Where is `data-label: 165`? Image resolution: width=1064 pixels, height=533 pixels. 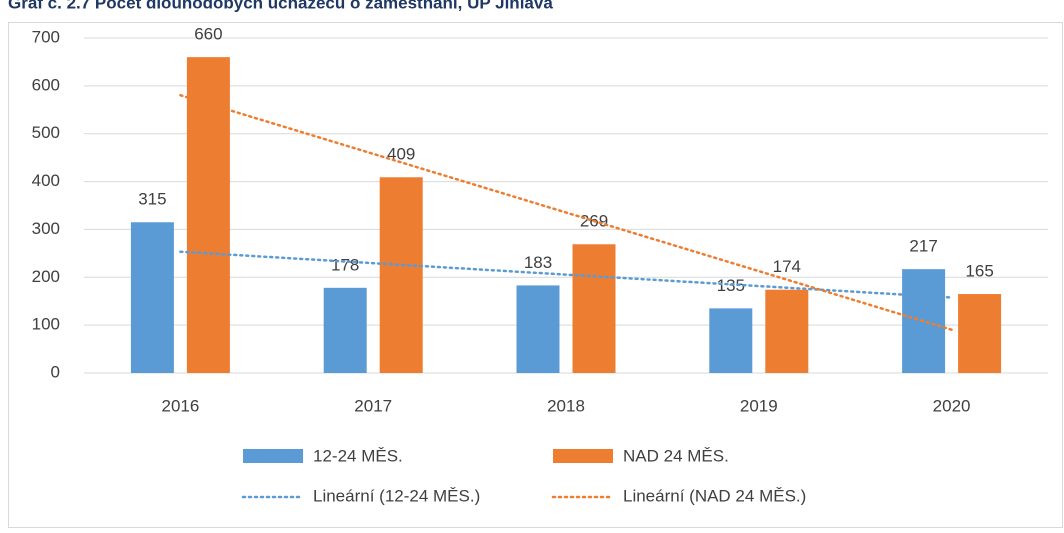
data-label: 165 is located at coordinates (979, 271).